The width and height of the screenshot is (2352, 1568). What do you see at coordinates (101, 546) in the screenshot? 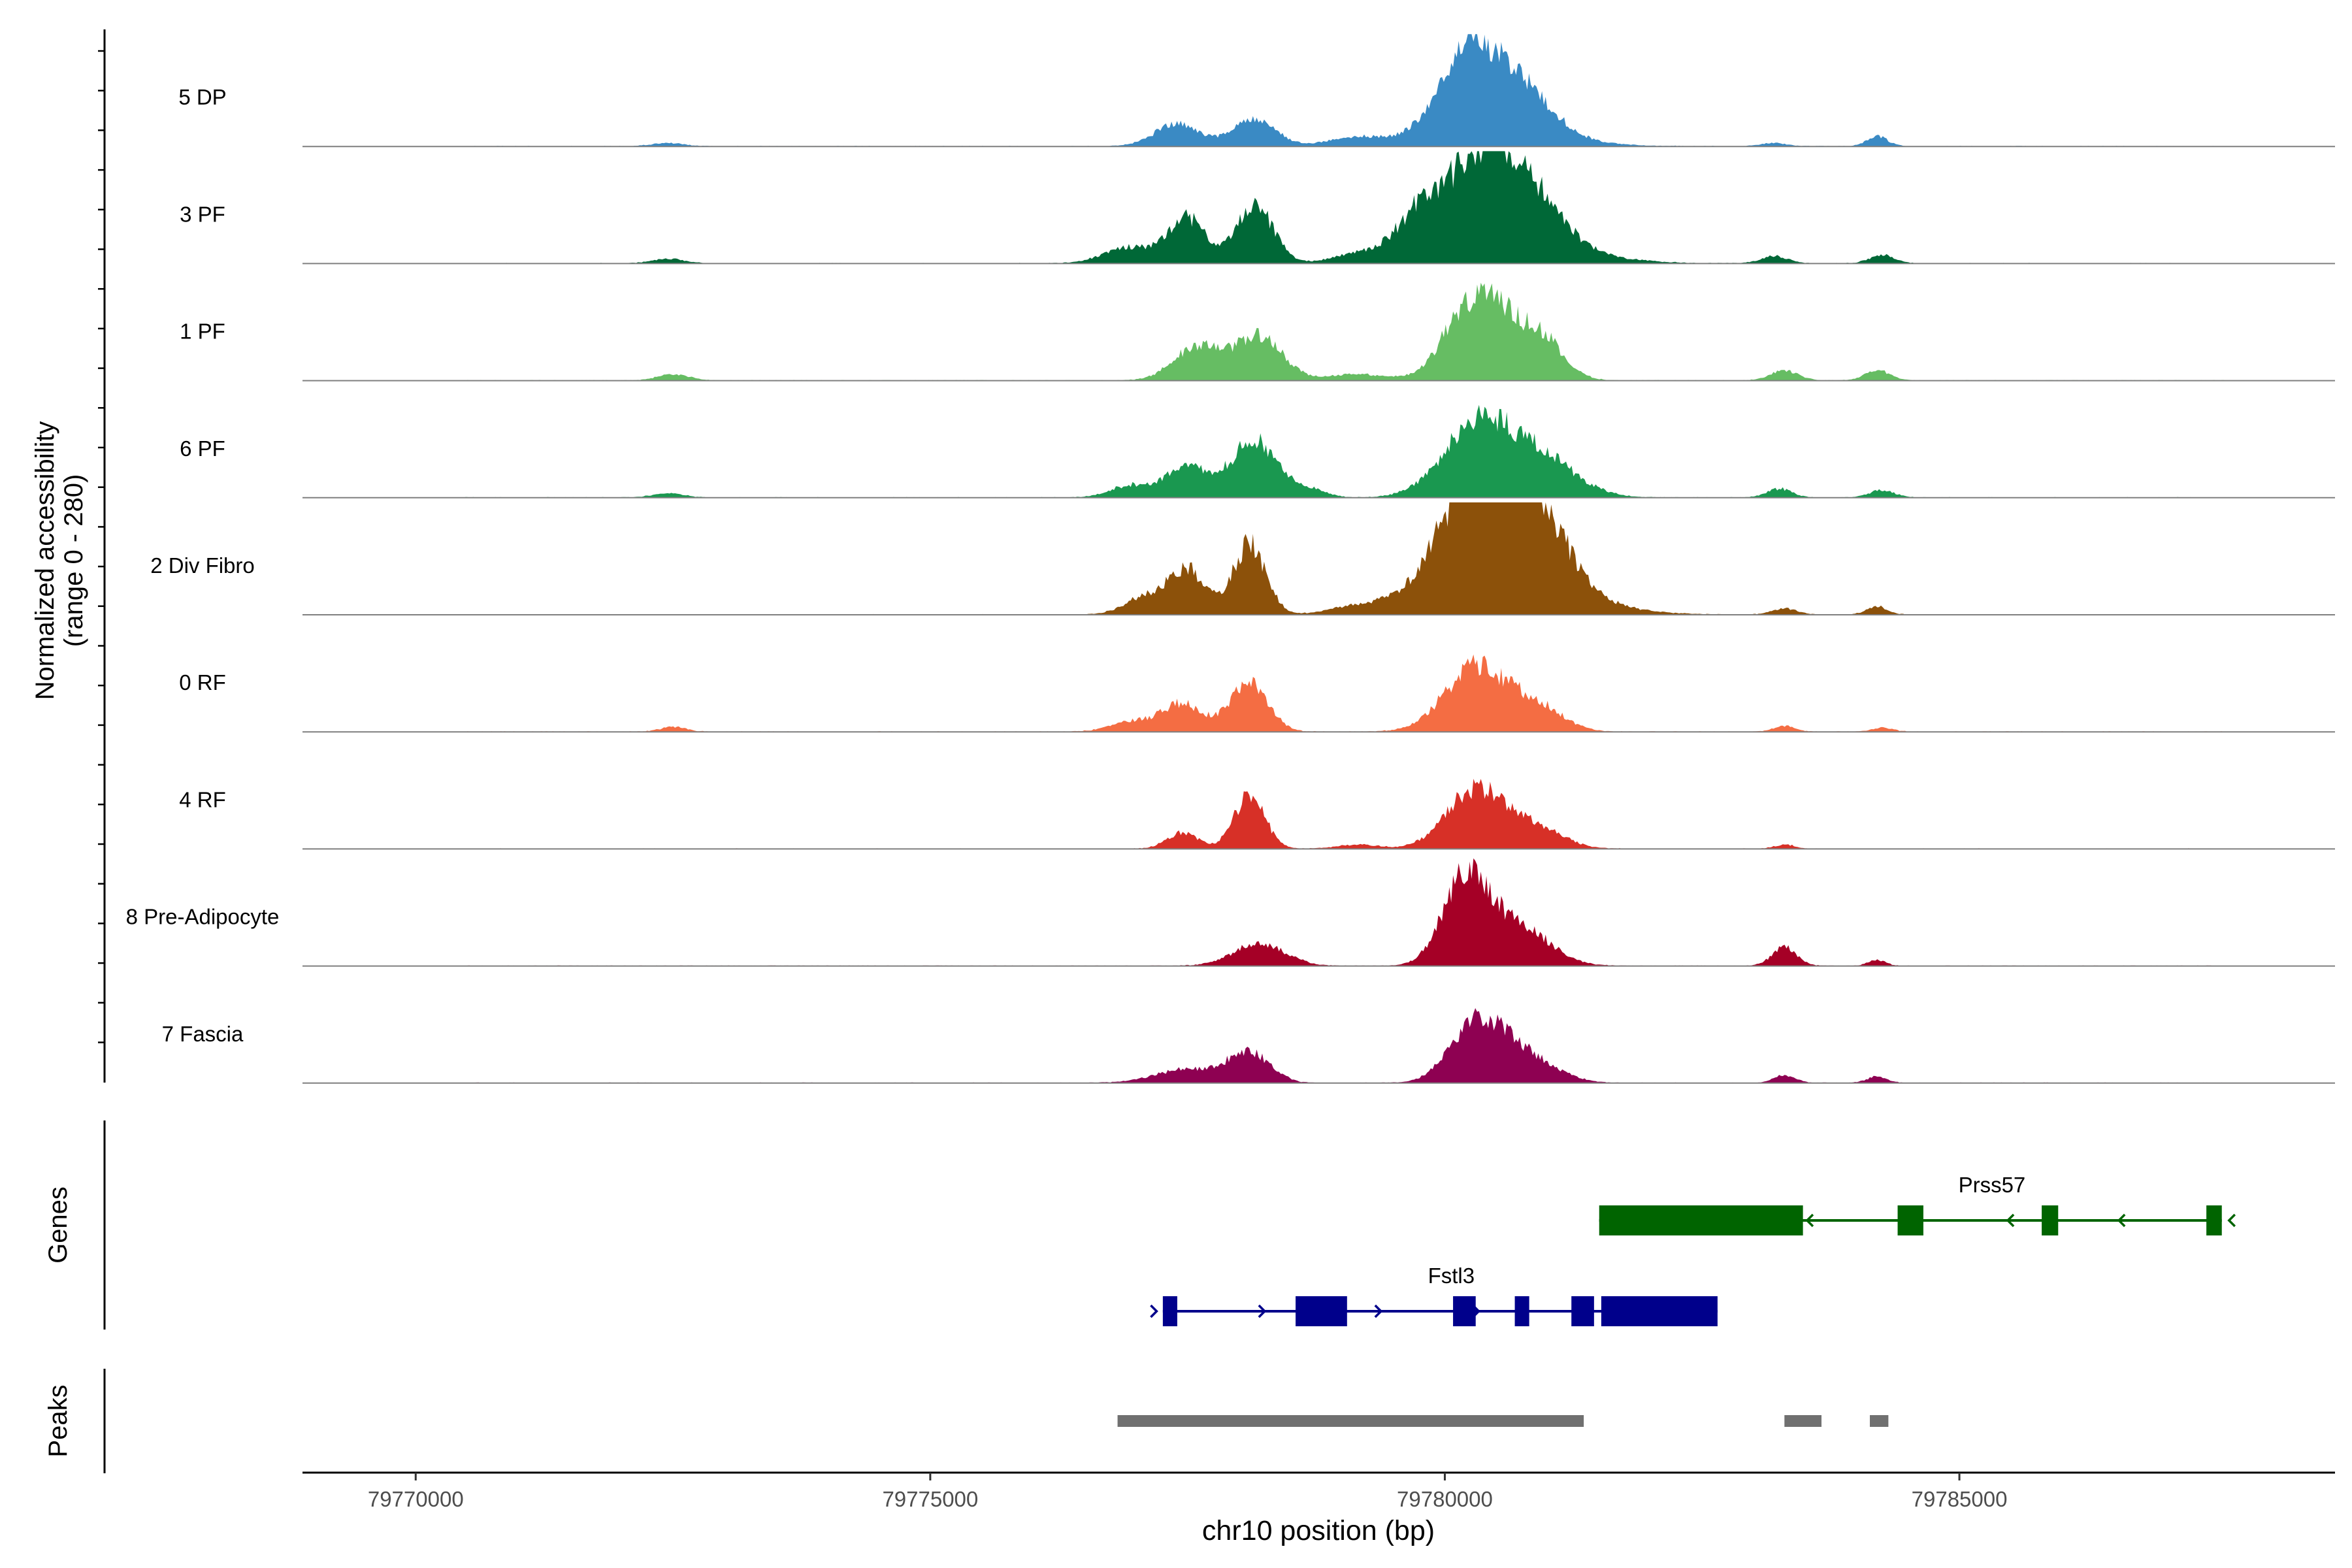
I see `coverage-y-ticks` at bounding box center [101, 546].